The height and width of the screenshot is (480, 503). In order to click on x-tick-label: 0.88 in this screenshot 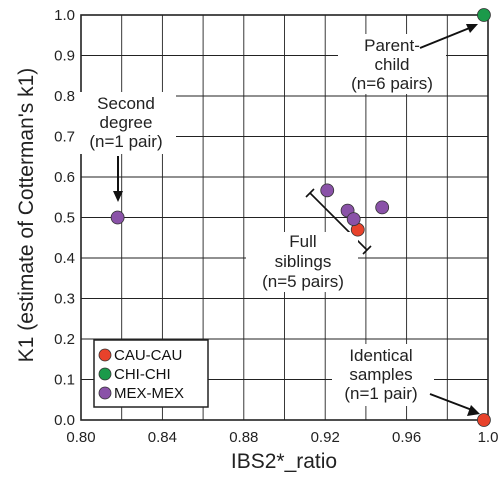, I will do `click(243, 437)`.